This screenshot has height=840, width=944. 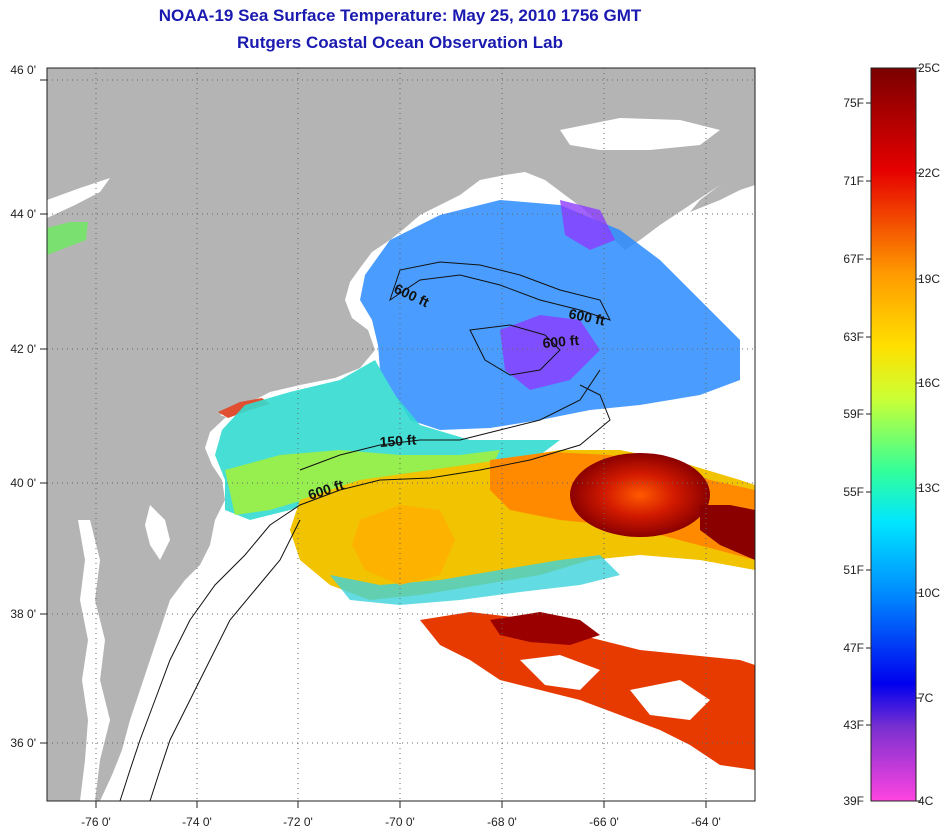 What do you see at coordinates (853, 648) in the screenshot?
I see `colorbar-f-label: 47F` at bounding box center [853, 648].